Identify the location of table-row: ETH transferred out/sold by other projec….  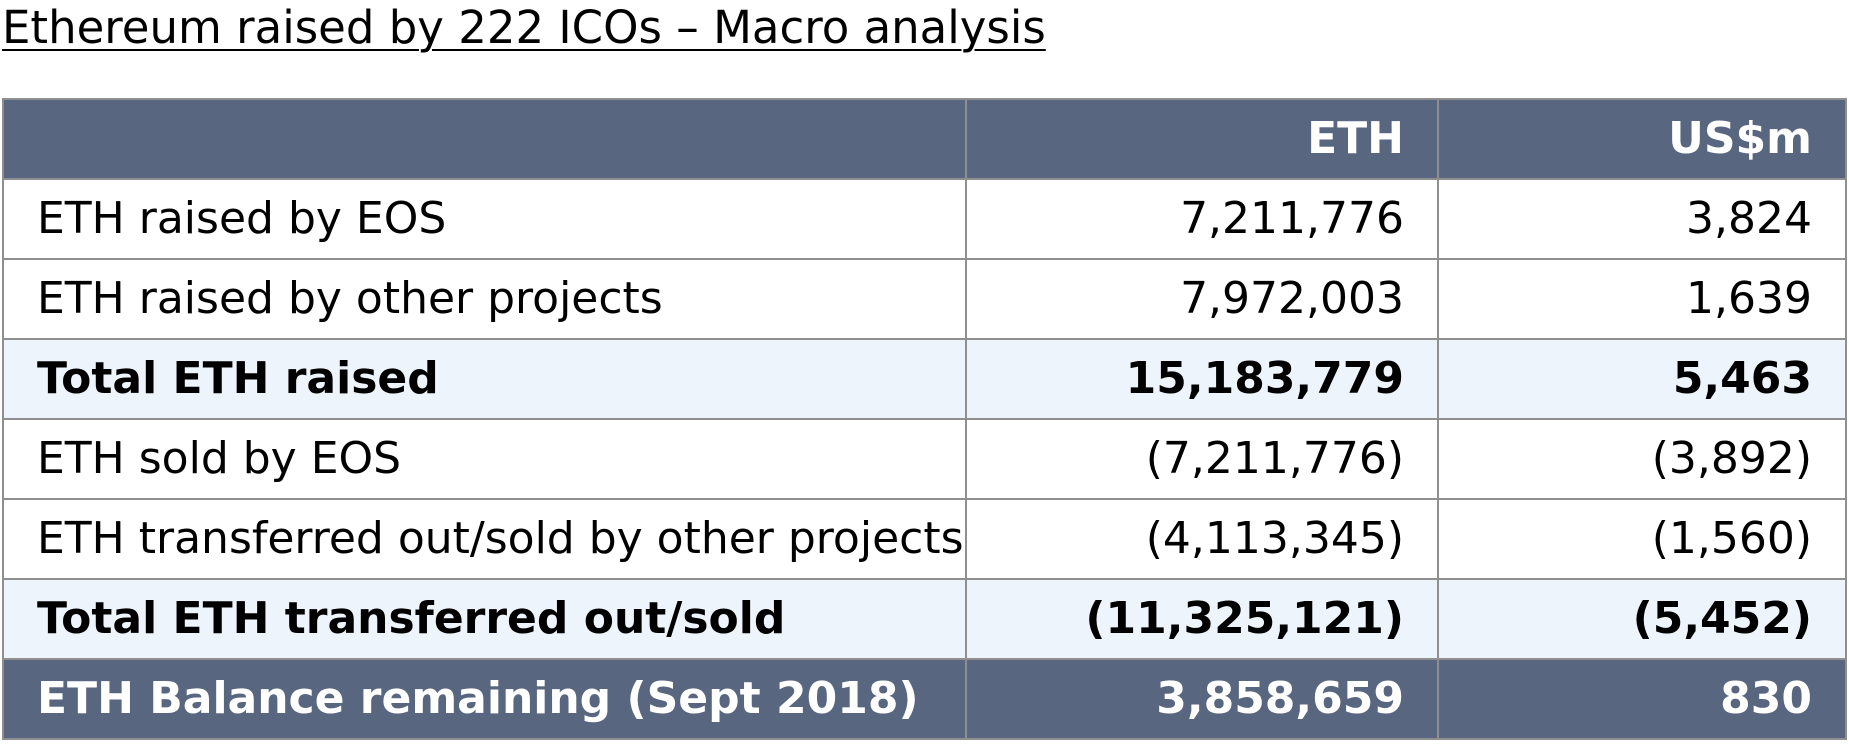
(924, 539).